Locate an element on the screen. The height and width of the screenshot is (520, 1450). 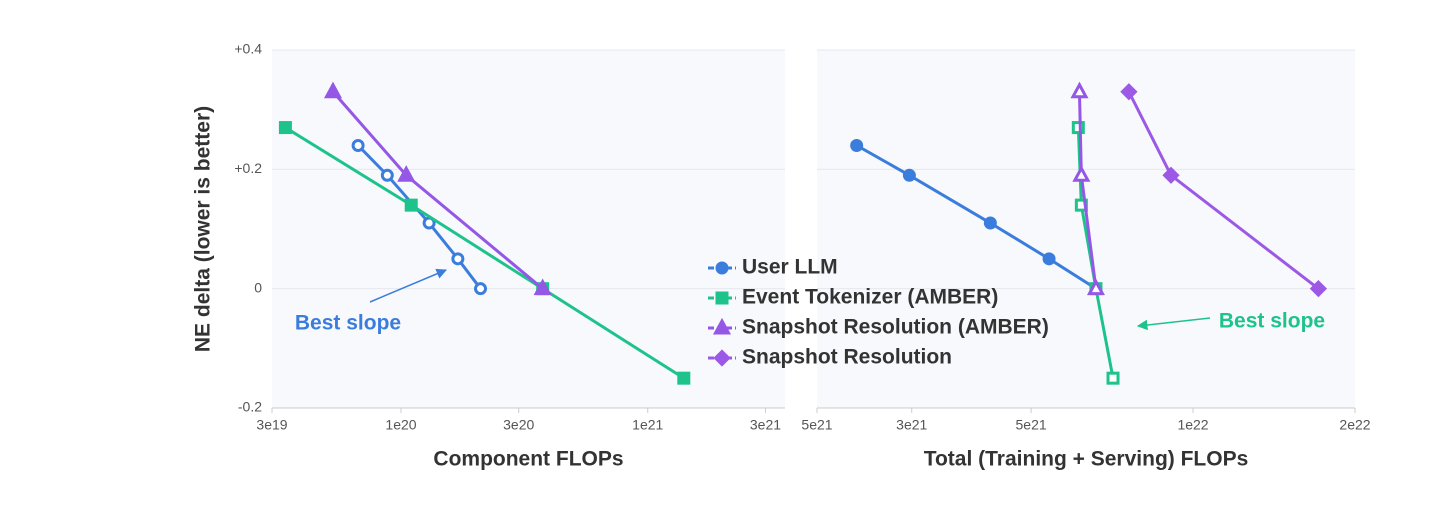
x-tick-label: 3e19 is located at coordinates (271, 425).